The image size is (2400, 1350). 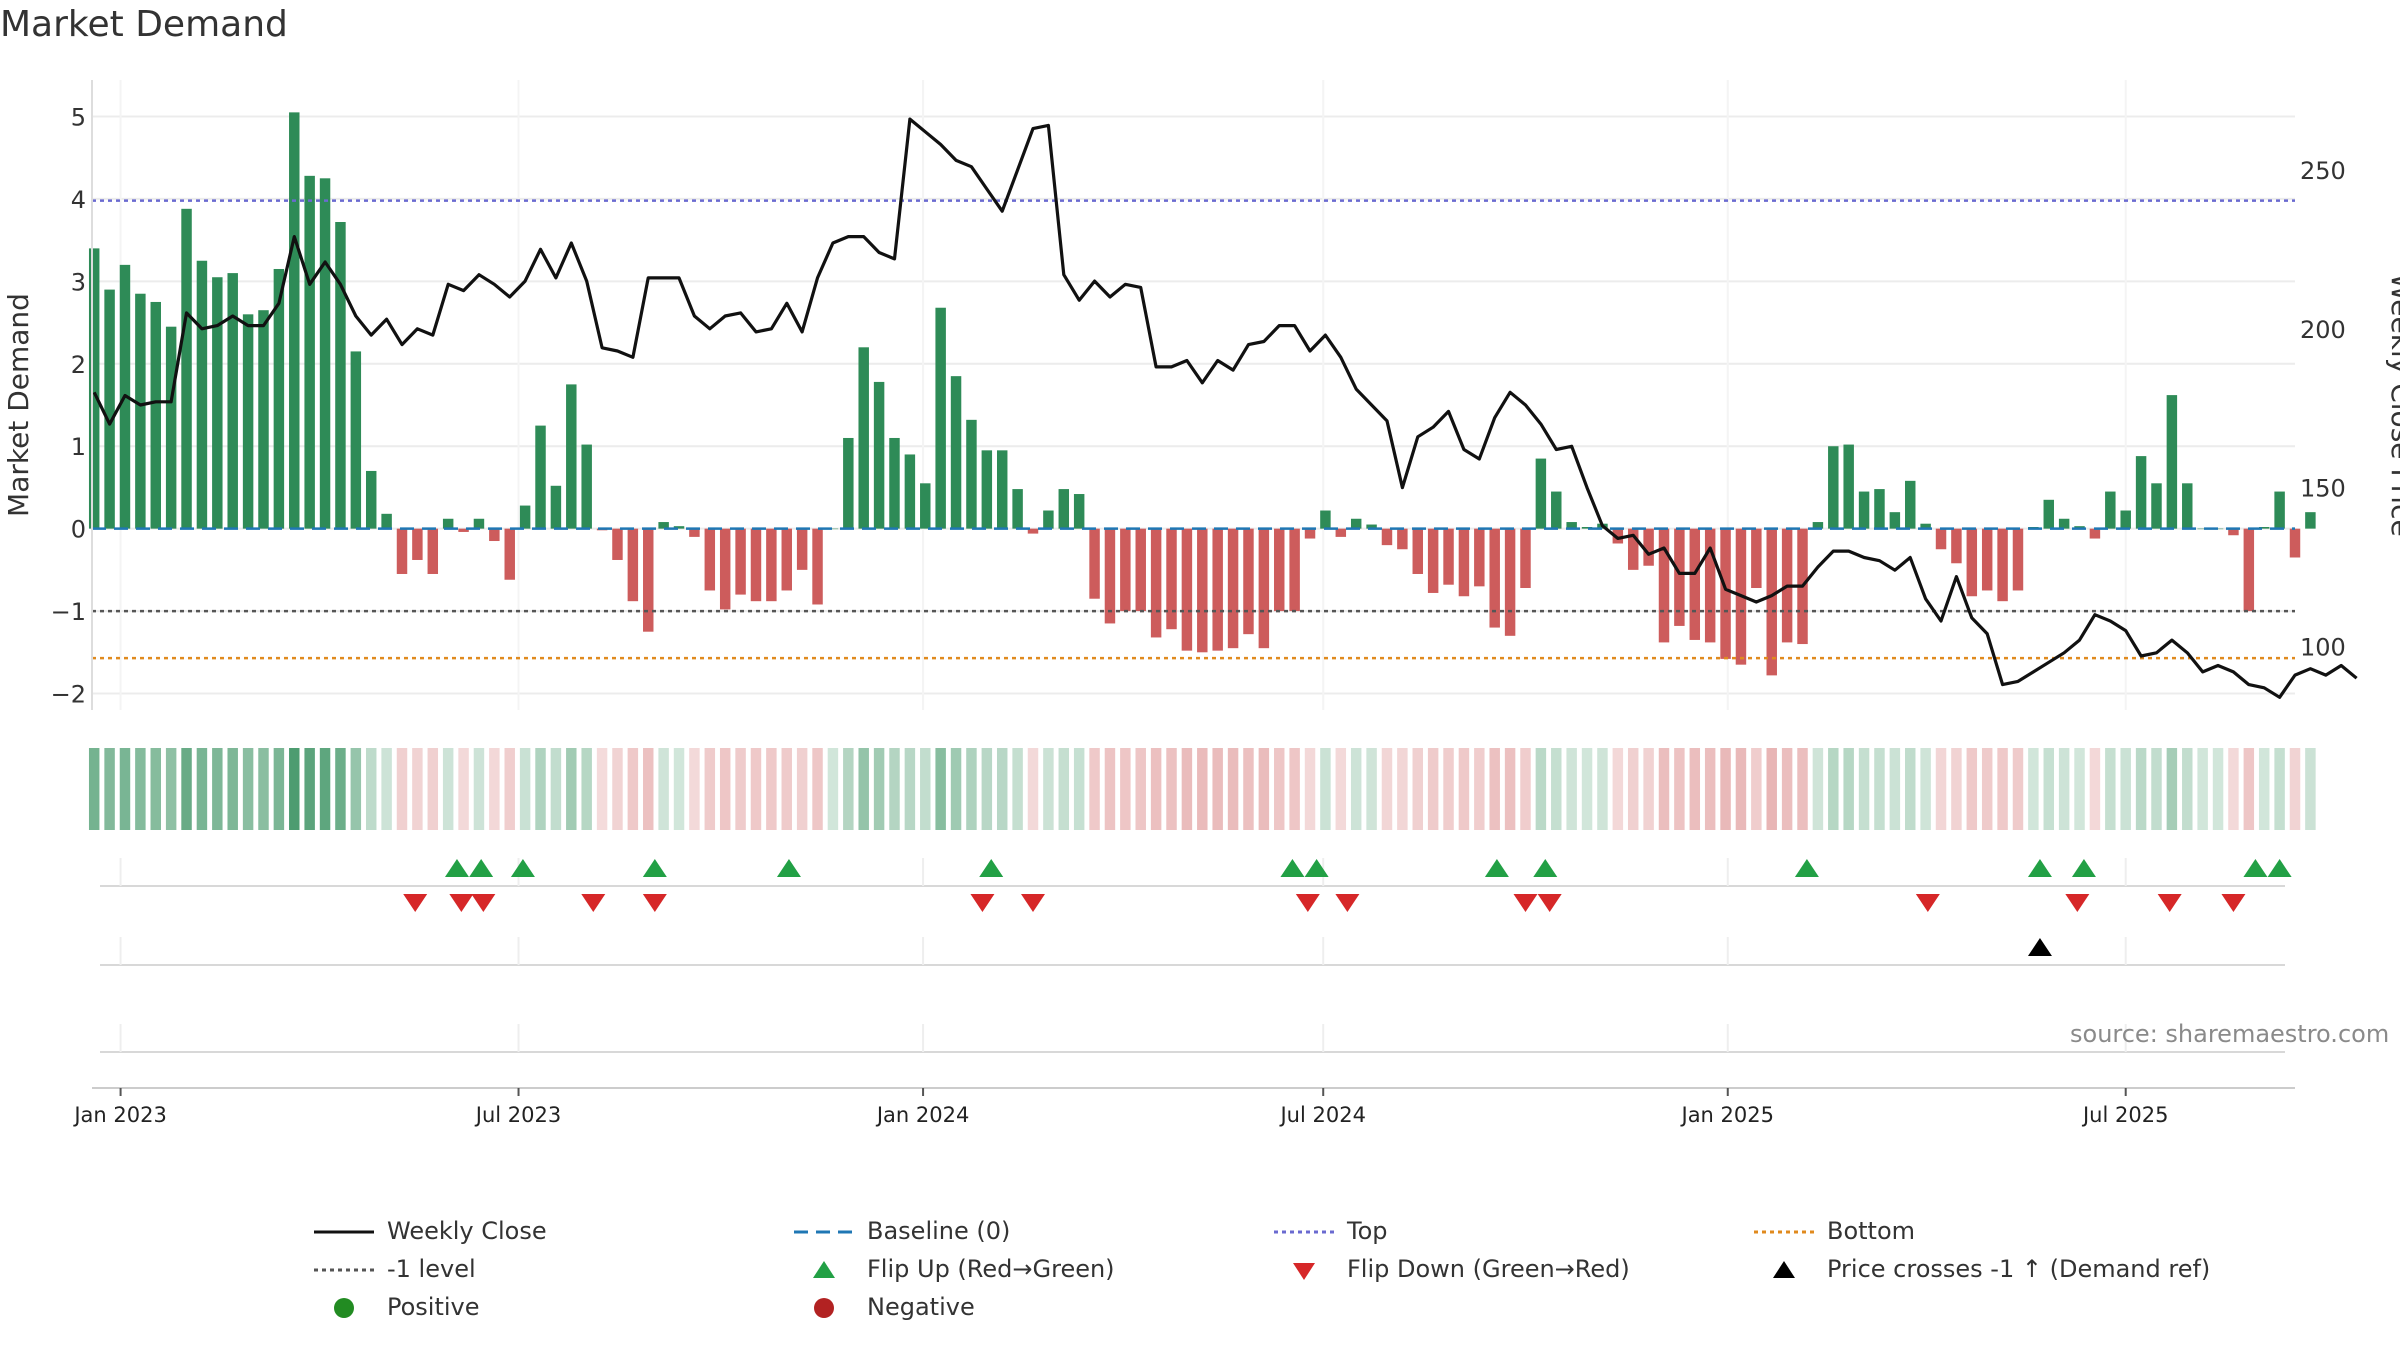 What do you see at coordinates (78, 200) in the screenshot?
I see `y-tick-label: 4` at bounding box center [78, 200].